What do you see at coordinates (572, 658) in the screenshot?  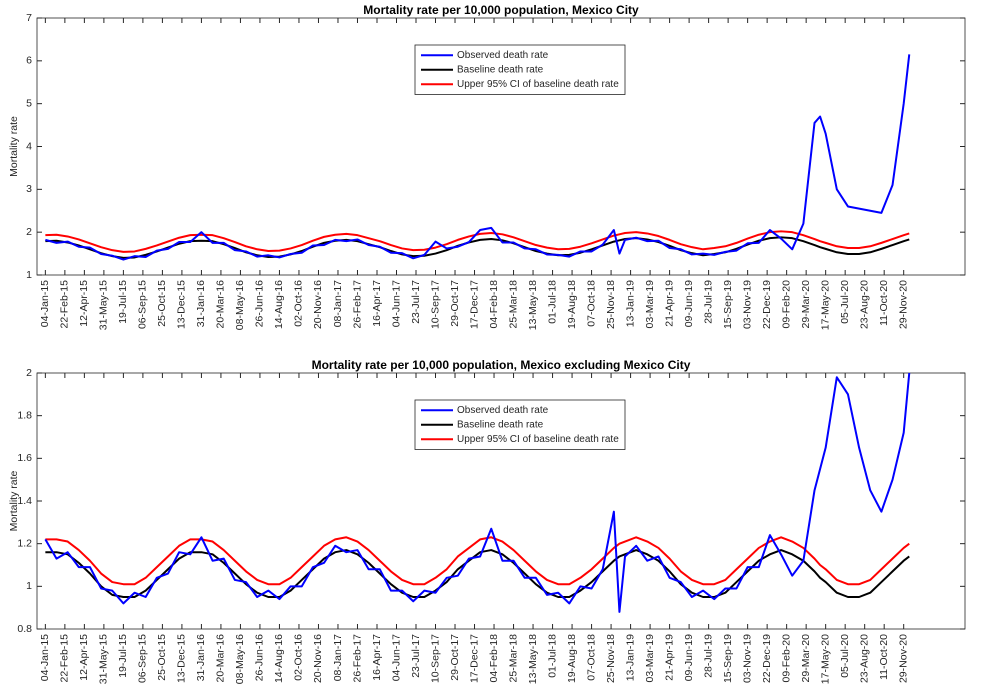 I see `x-tick-label: 19-Aug-18` at bounding box center [572, 658].